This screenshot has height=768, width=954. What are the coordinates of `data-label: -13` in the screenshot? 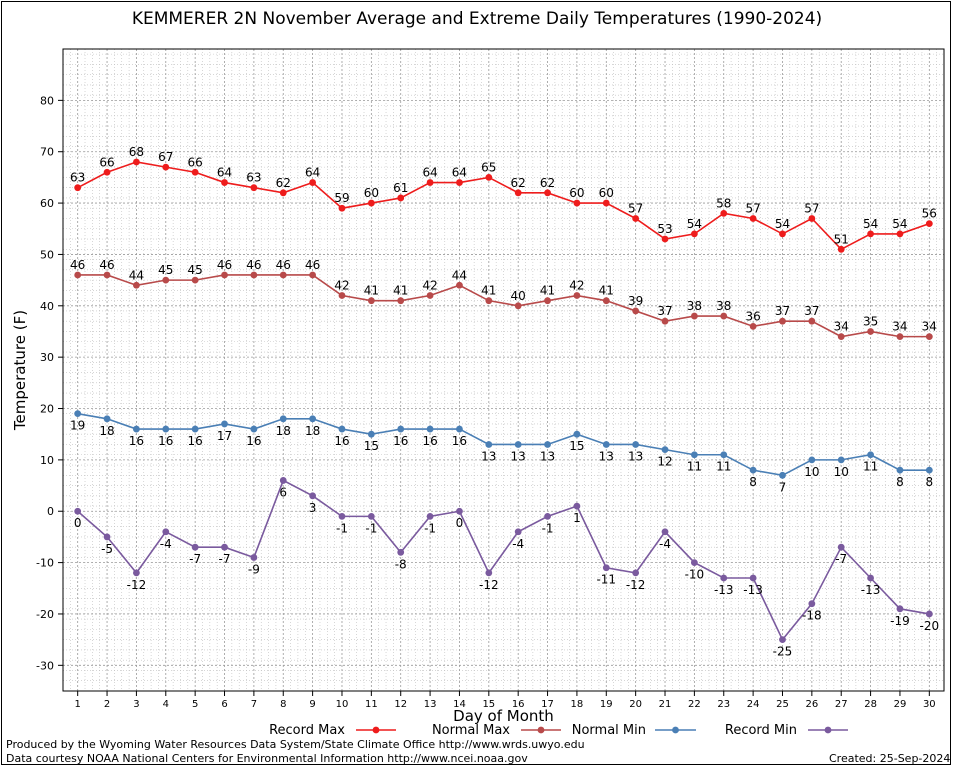 It's located at (753, 590).